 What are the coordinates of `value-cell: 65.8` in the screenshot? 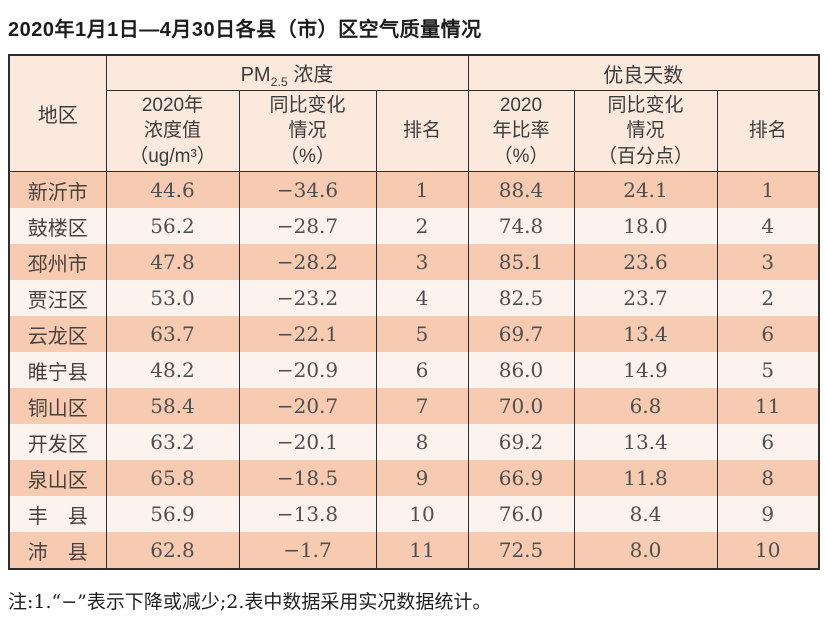 It's located at (172, 478).